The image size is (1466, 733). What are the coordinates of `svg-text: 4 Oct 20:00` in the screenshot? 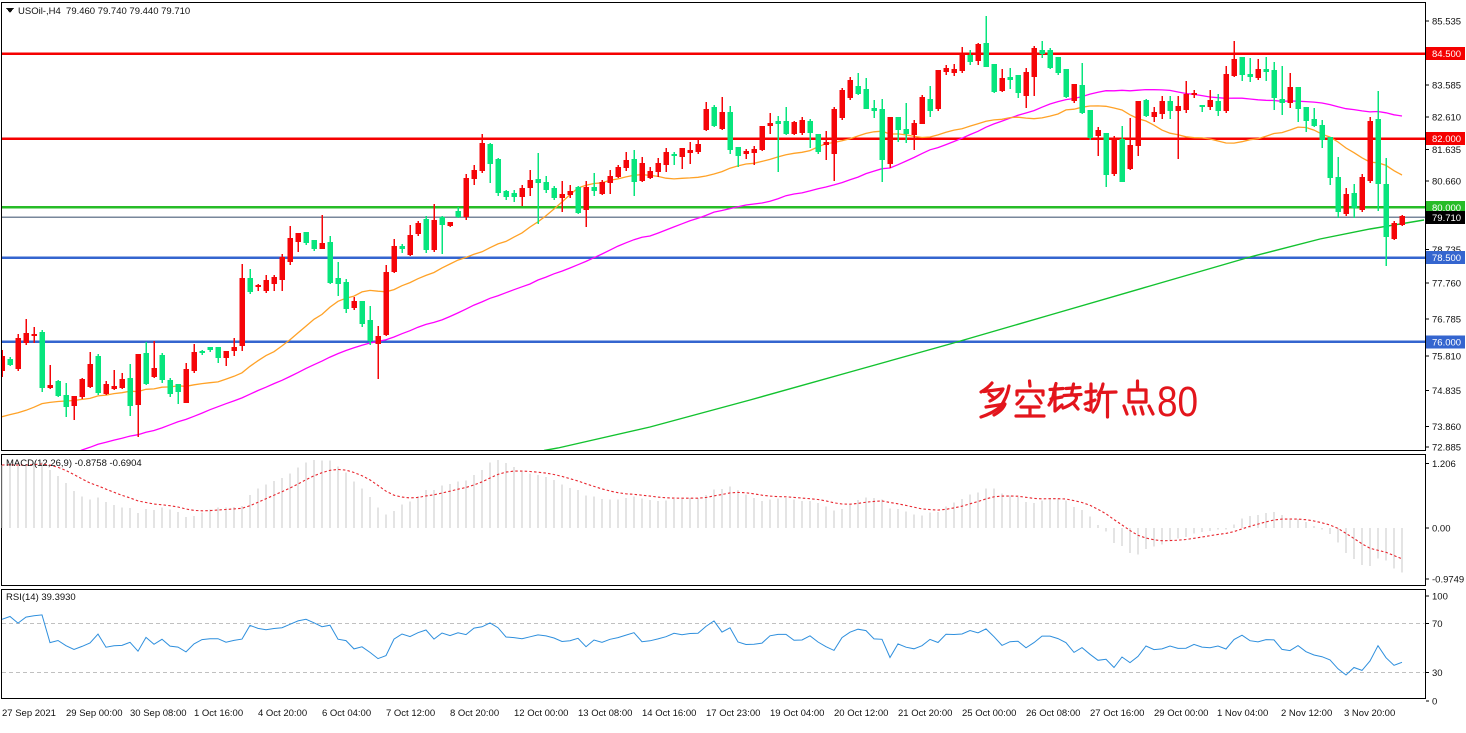 It's located at (282, 713).